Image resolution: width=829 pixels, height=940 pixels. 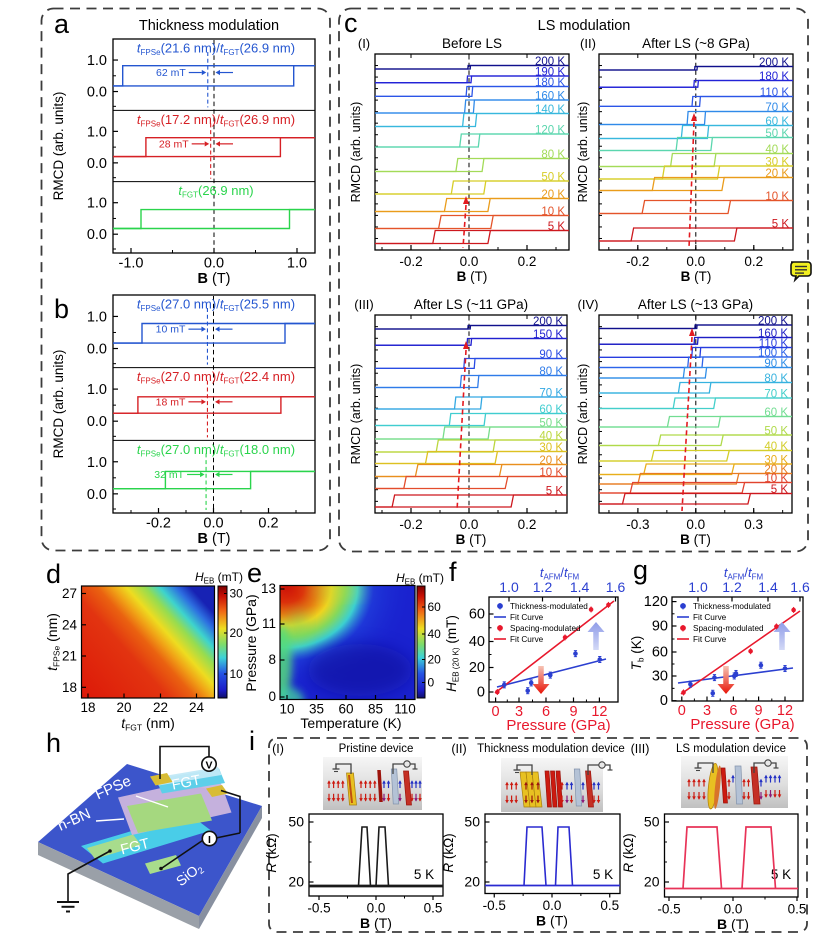 What do you see at coordinates (548, 335) in the screenshot?
I see `svg-text: 150 K` at bounding box center [548, 335].